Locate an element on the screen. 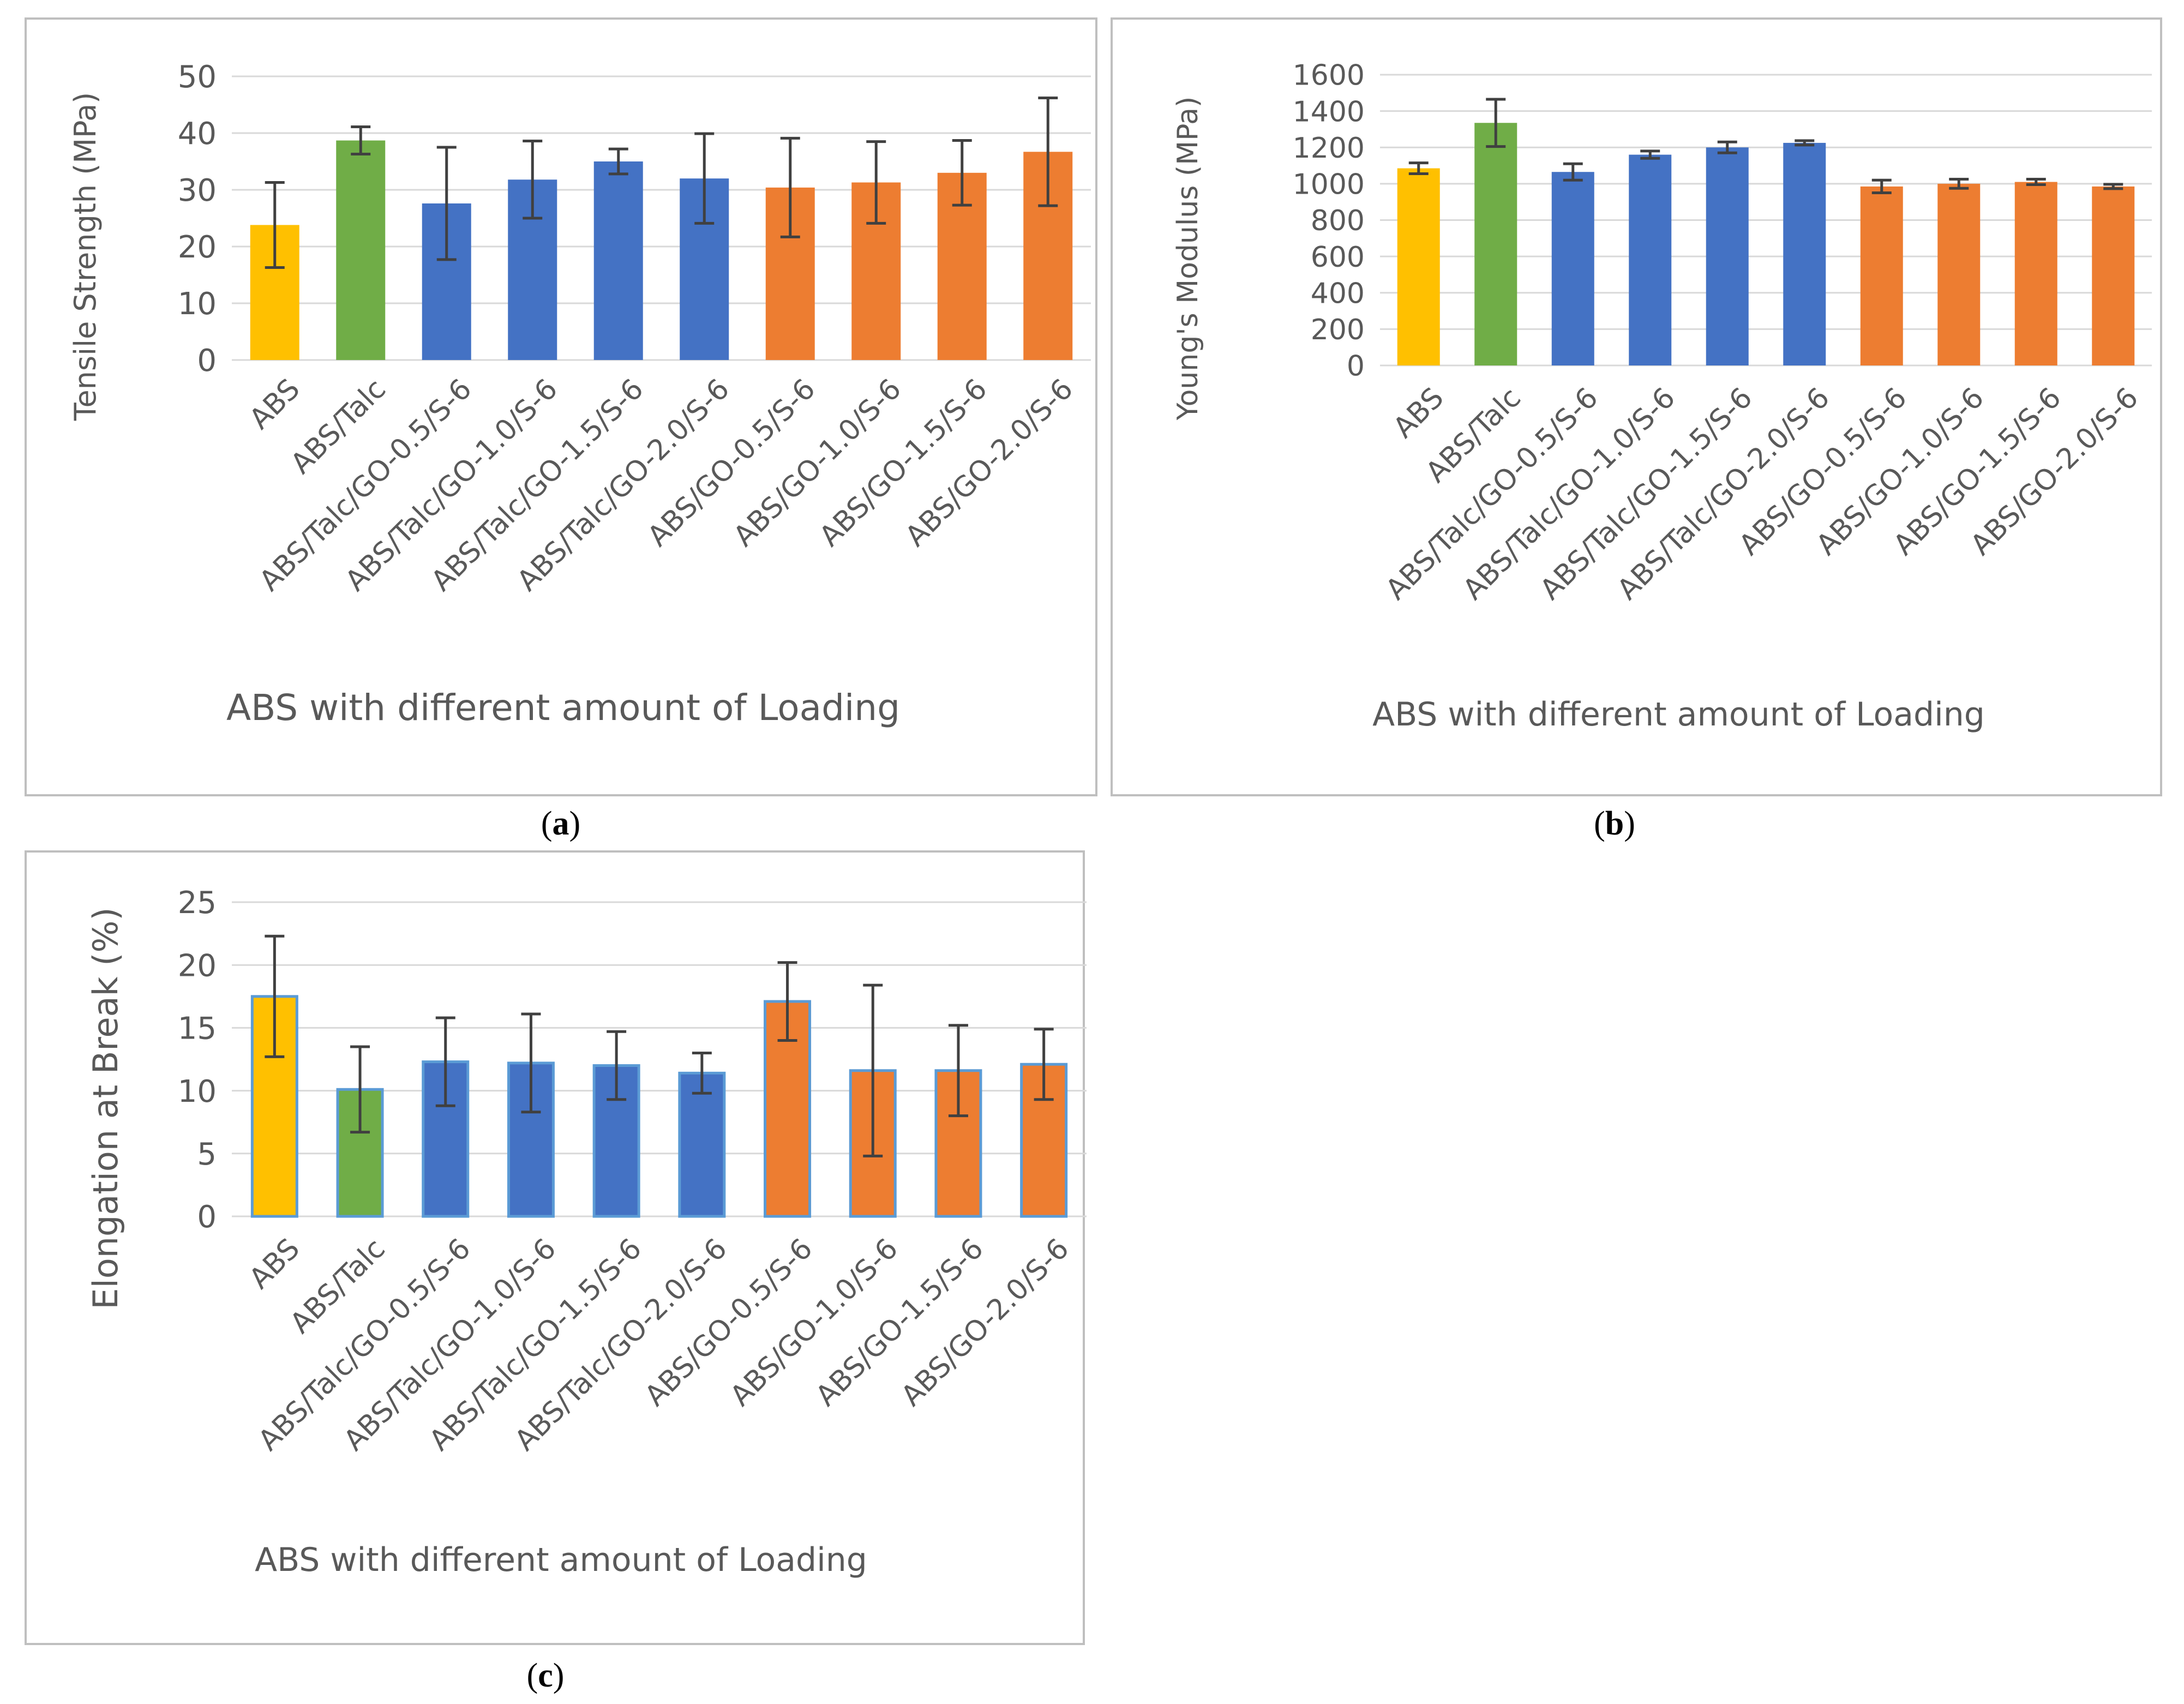 This screenshot has height=1704, width=2184. y-axis-title: Tensile Strength (MPa) is located at coordinates (85, 257).